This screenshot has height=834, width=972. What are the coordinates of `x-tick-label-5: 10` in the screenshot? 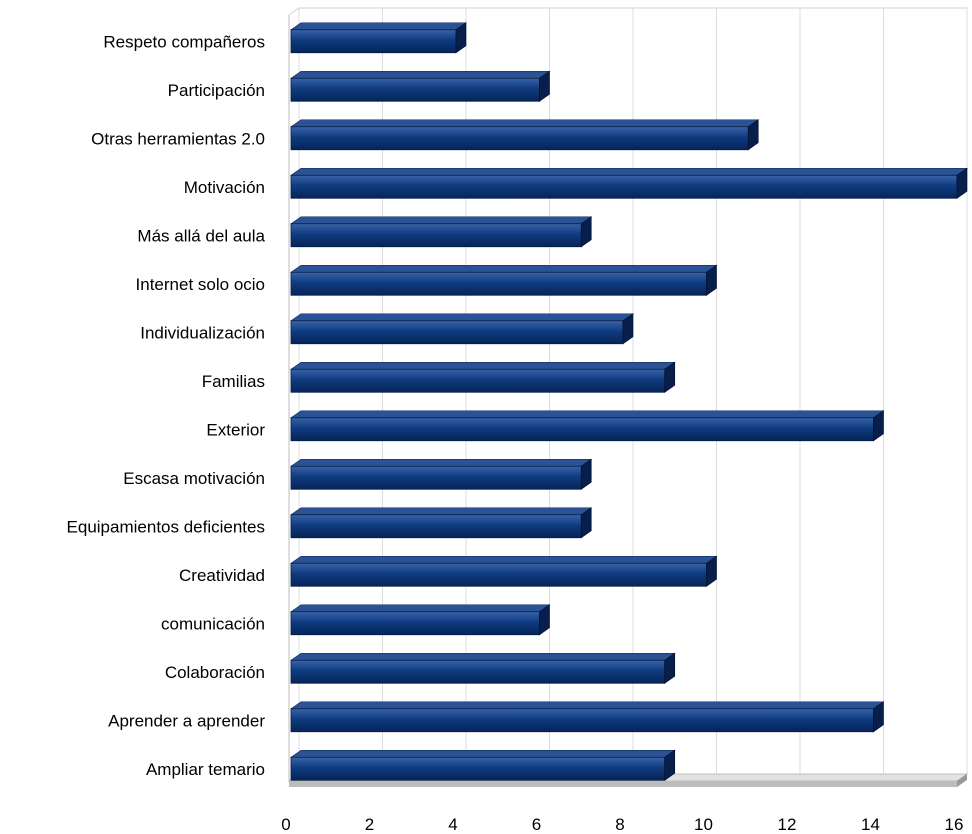 It's located at (703, 824).